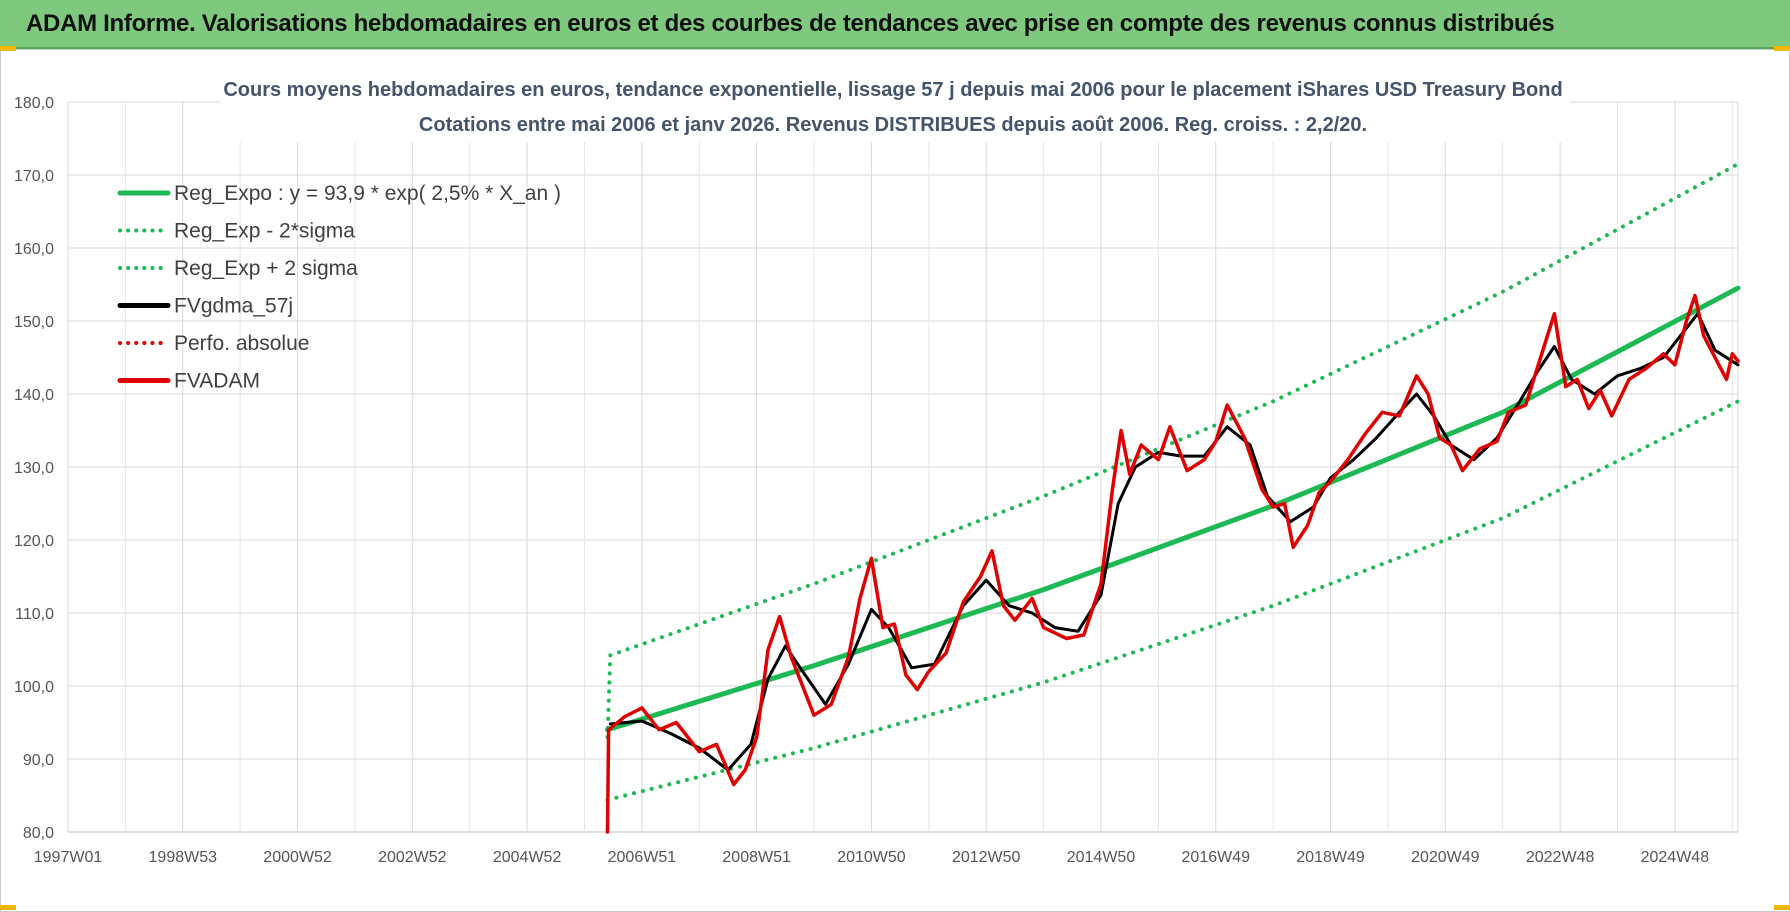  I want to click on x-tick-label: 2006W51, so click(642, 857).